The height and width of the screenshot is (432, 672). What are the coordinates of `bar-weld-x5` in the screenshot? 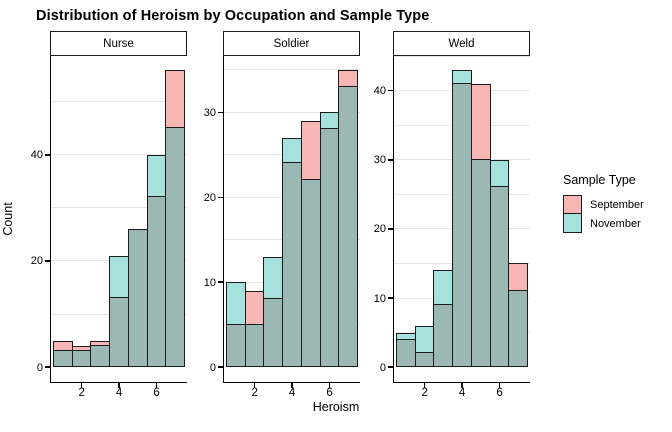 It's located at (481, 225).